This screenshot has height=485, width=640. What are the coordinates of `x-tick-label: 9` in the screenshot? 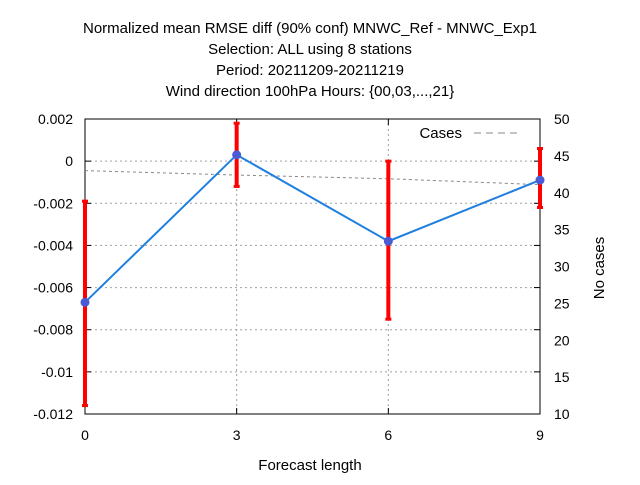 It's located at (540, 435).